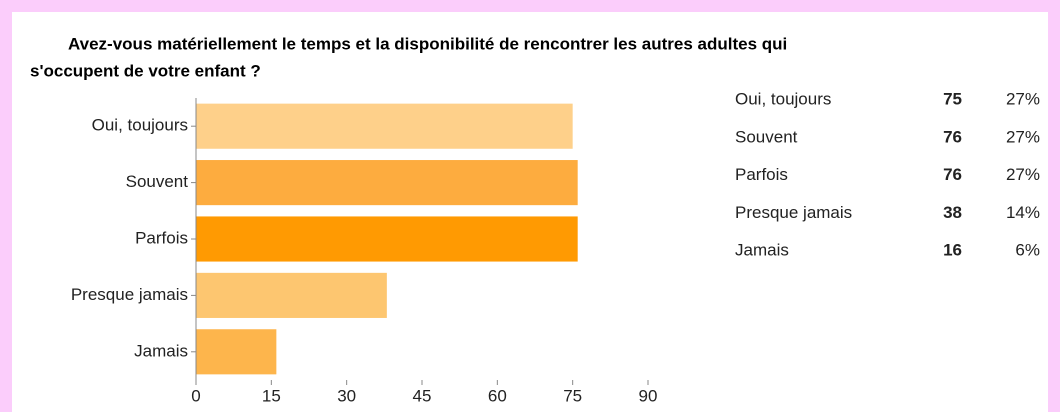 Image resolution: width=1060 pixels, height=412 pixels. Describe the element at coordinates (761, 174) in the screenshot. I see `table-label: Parfois` at that location.